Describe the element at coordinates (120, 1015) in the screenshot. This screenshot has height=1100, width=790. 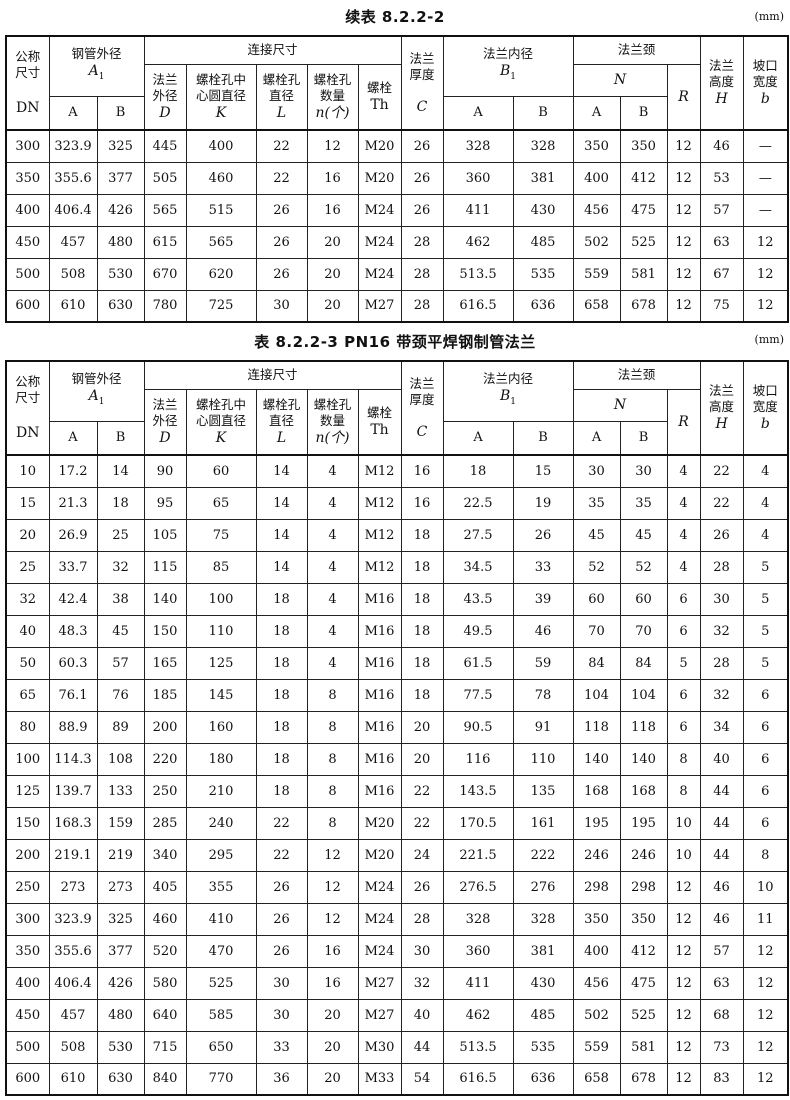
I see `table-cell: 480` at that location.